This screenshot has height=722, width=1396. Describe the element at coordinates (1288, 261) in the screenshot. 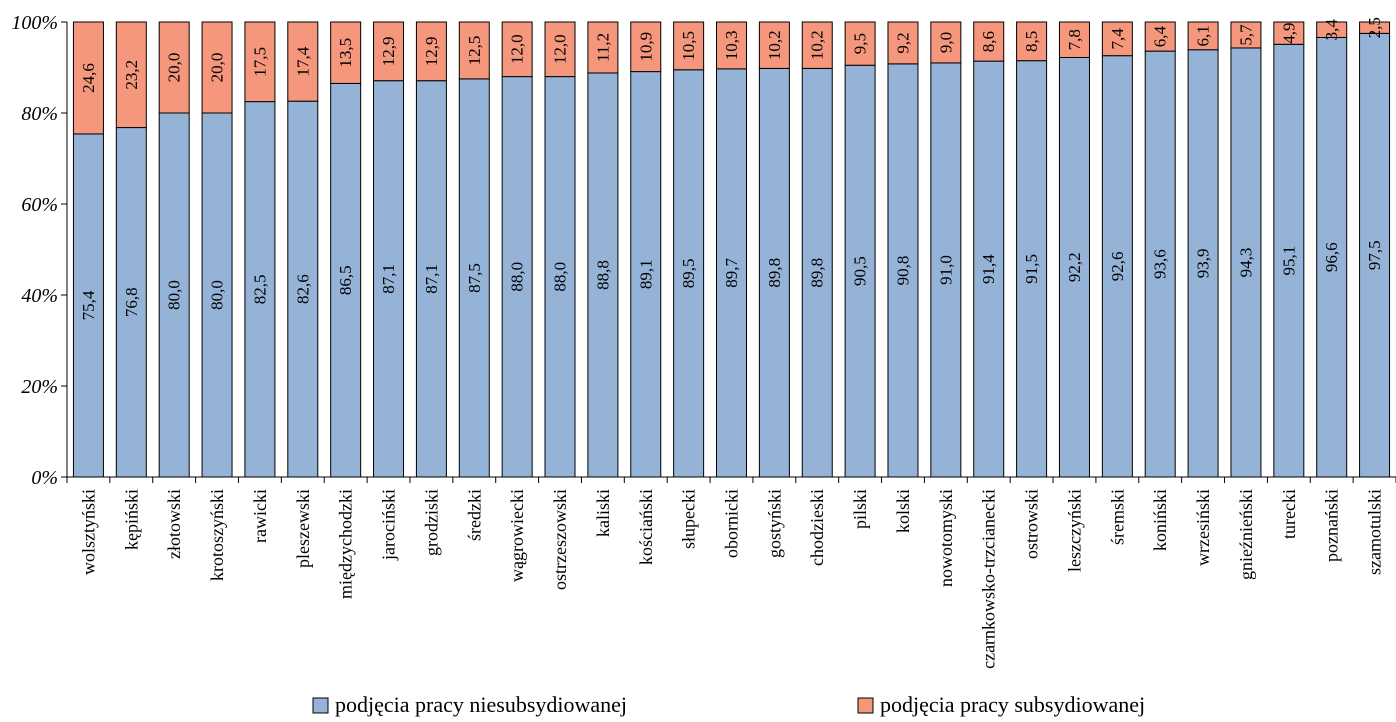

I see `data-label-niesubsydiowanej: 95,1` at that location.